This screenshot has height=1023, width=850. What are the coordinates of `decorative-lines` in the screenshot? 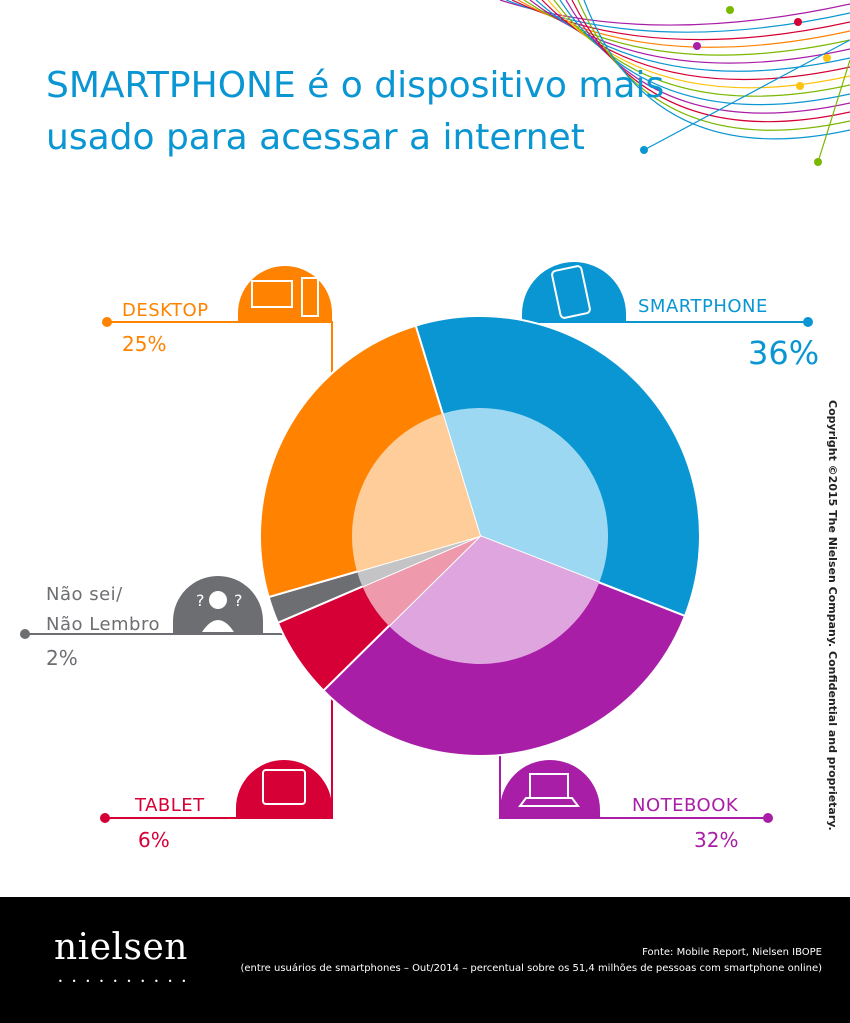 It's located at (674, 83).